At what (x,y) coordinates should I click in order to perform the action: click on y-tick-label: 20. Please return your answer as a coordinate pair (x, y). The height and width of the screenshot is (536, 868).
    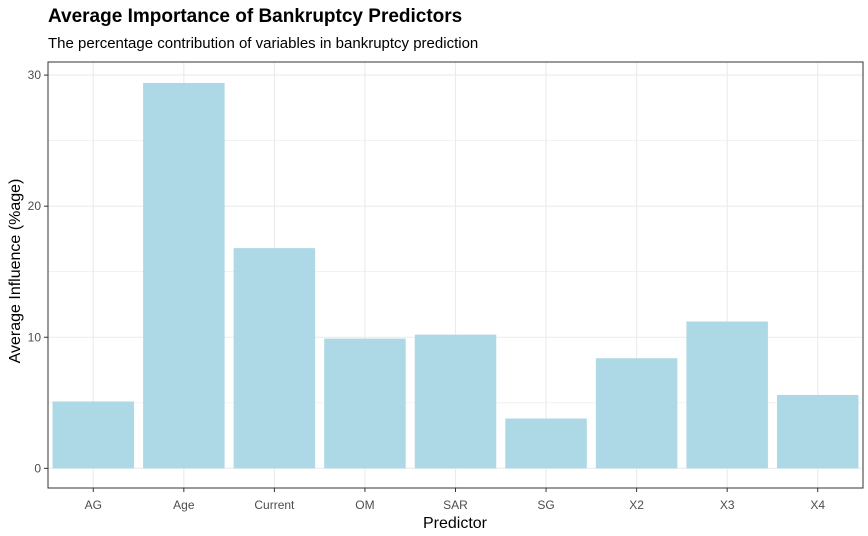
    Looking at the image, I should click on (35, 206).